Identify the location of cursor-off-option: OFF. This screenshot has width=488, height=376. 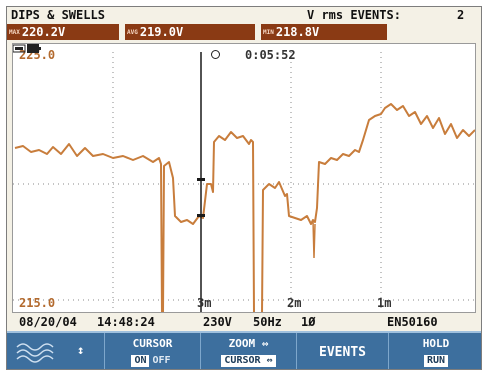
(161, 360).